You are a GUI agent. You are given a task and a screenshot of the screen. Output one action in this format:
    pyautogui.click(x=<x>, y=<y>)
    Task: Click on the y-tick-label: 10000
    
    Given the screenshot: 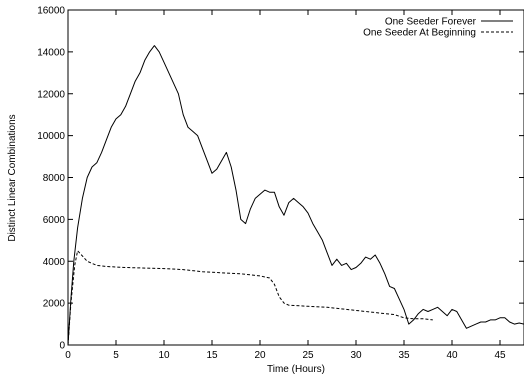 What is the action you would take?
    pyautogui.click(x=51, y=136)
    